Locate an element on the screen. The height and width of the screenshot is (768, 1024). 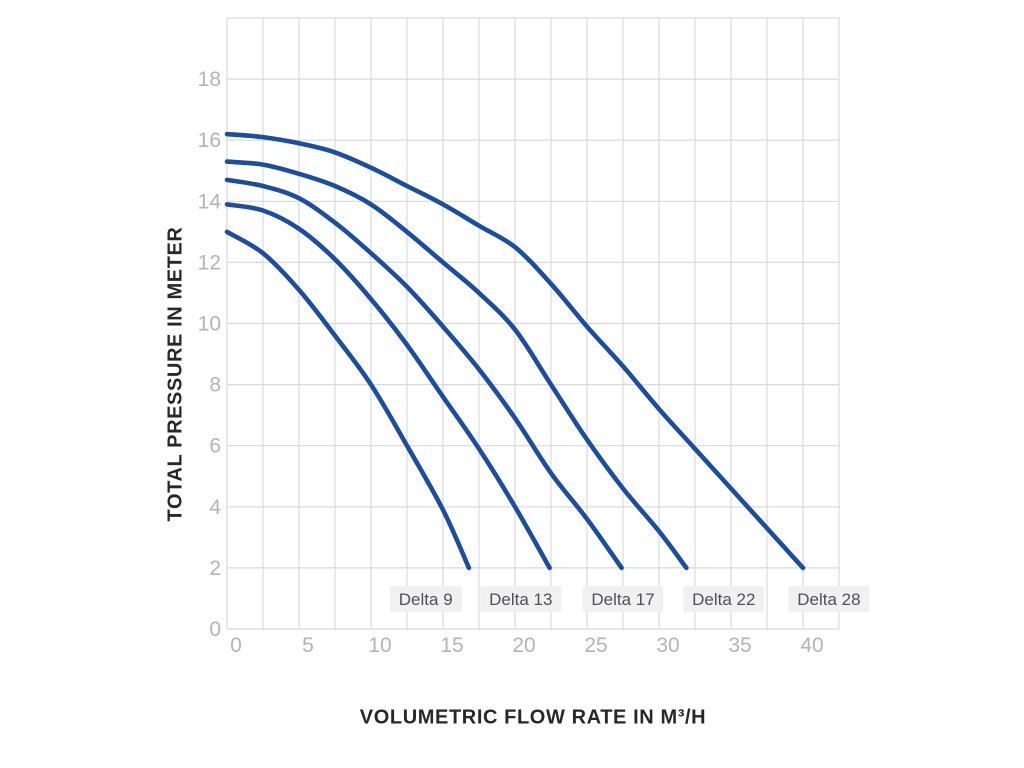
x-axis-title: VOLUMETRIC FLOW RATE IN M³/H is located at coordinates (533, 717).